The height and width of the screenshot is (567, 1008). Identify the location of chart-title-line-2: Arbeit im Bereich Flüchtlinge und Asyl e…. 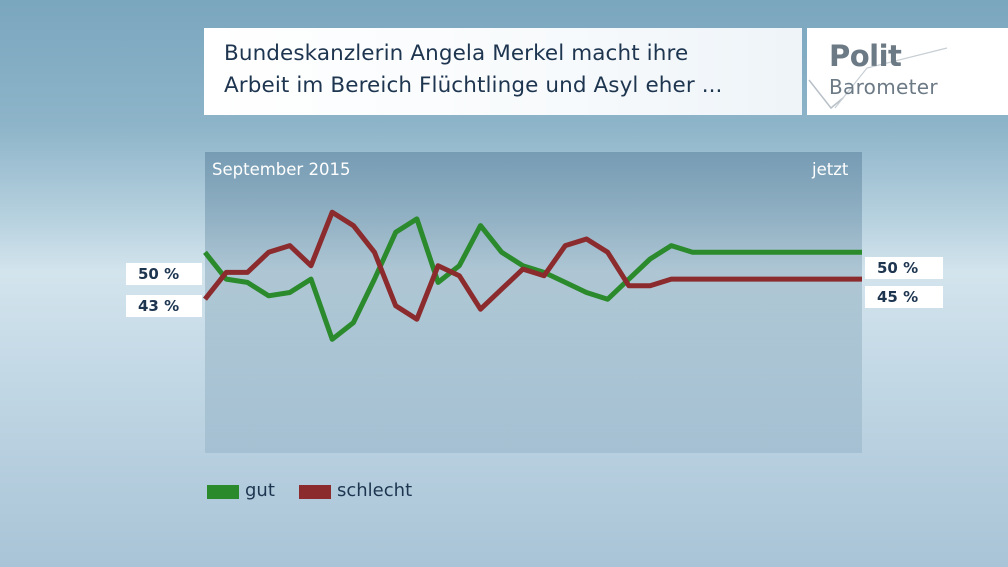
(473, 85).